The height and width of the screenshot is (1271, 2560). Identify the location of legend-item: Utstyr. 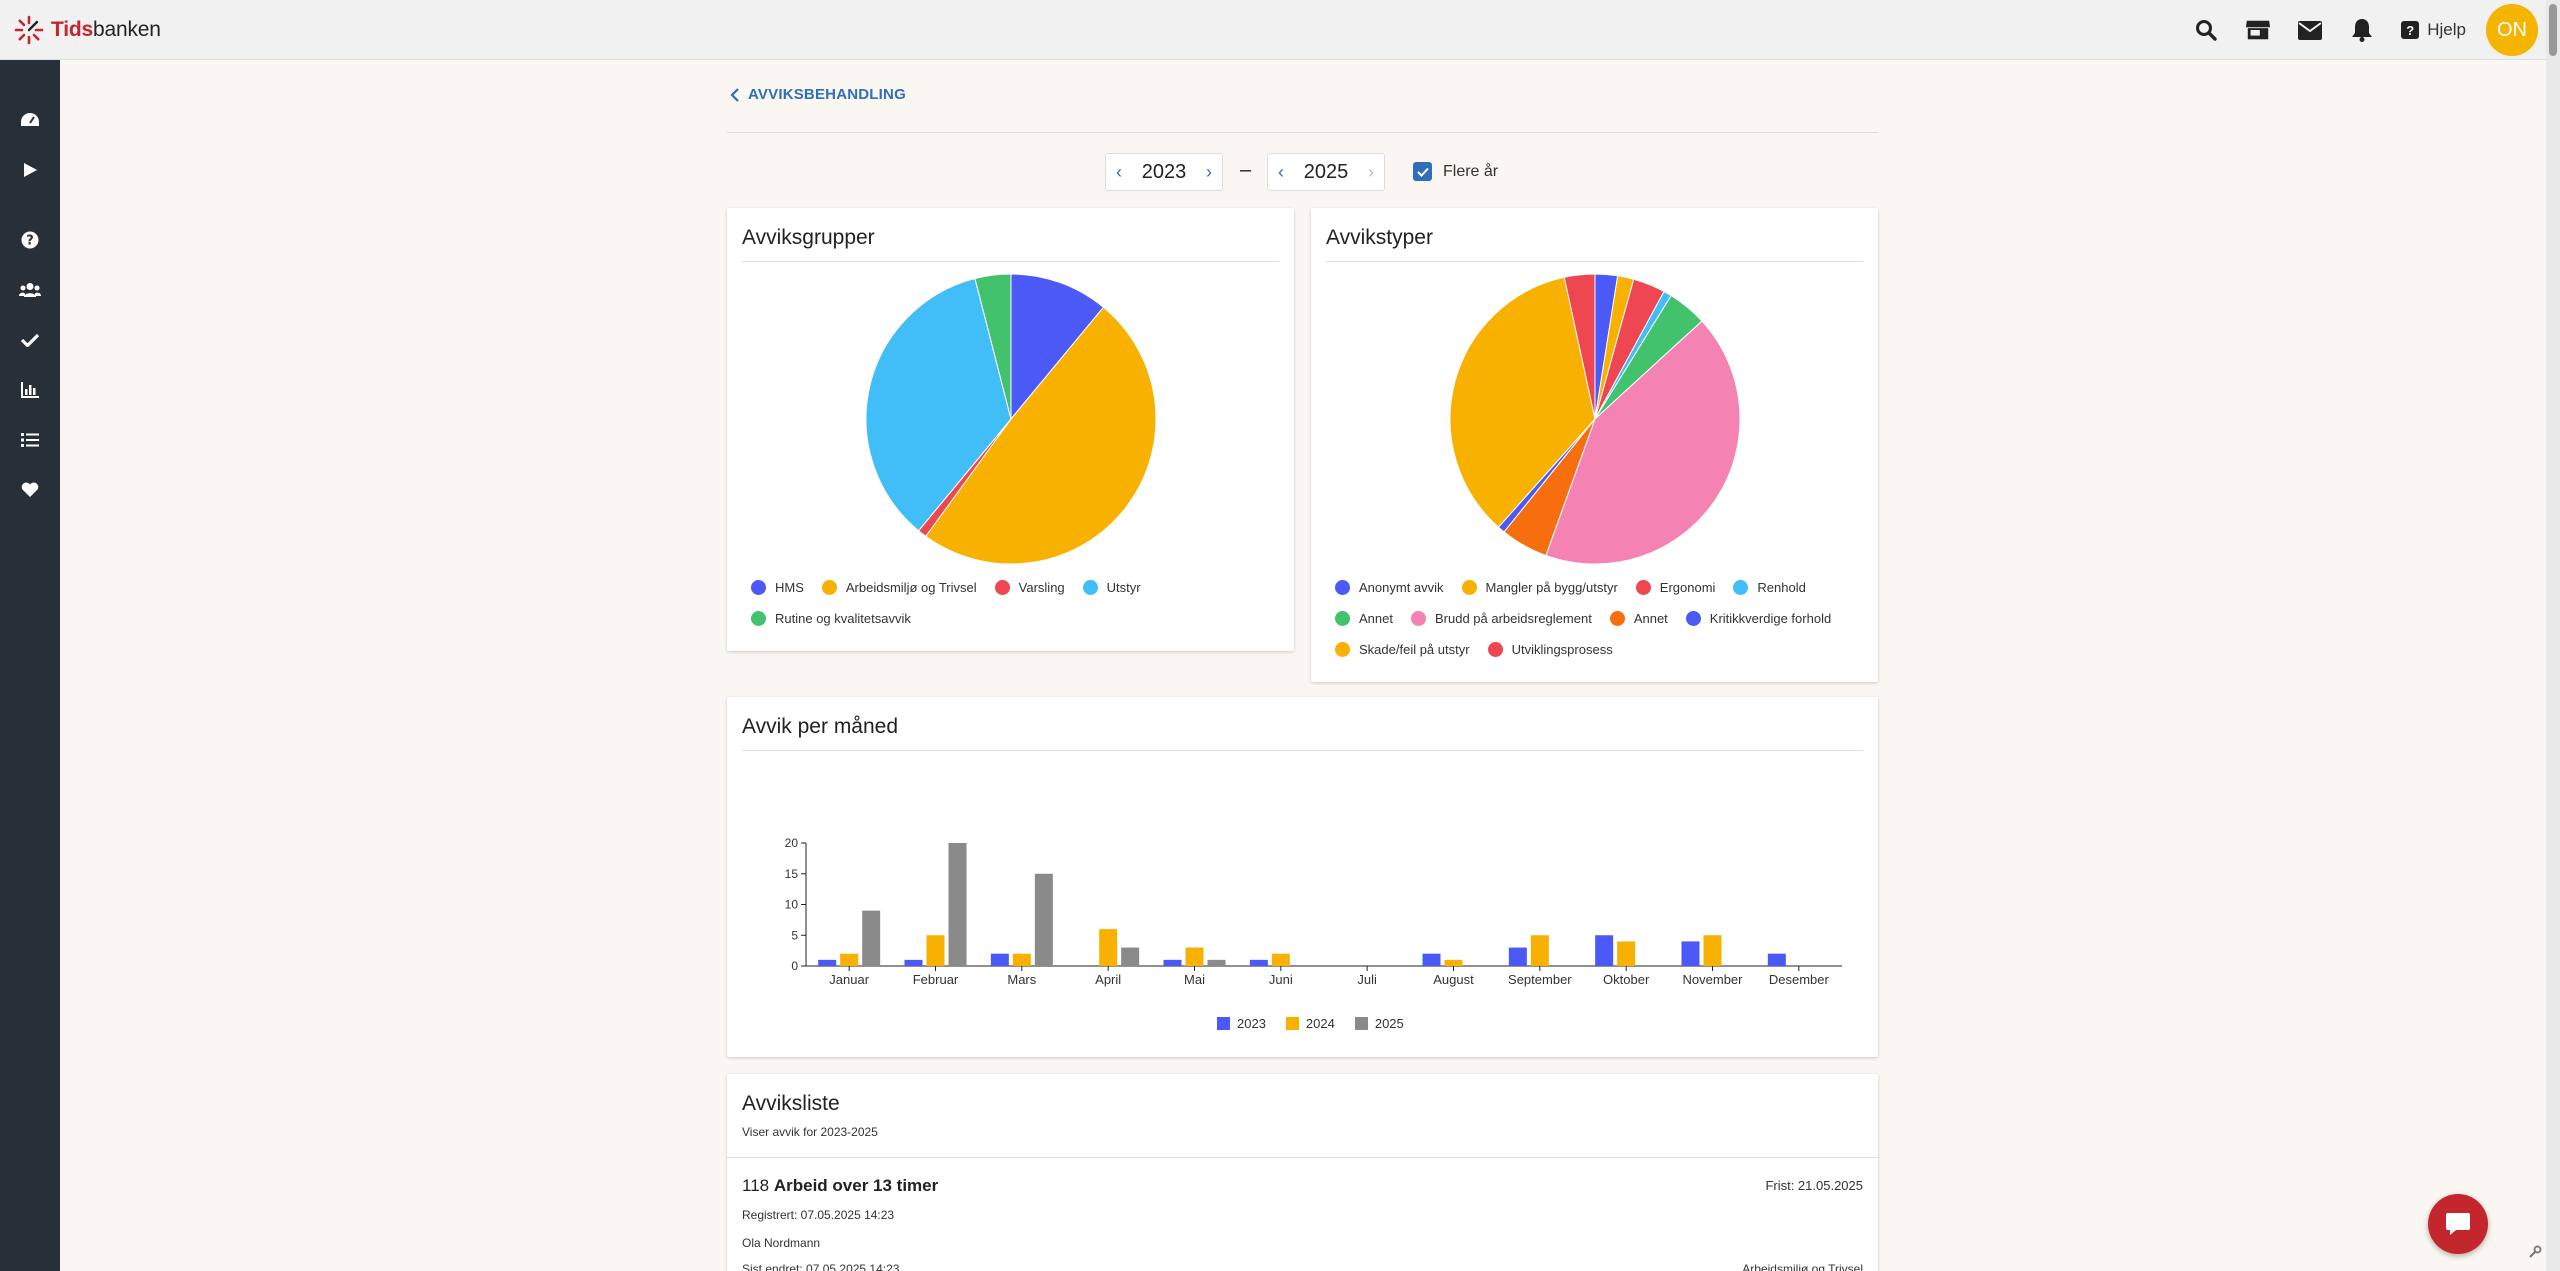
(1111, 587).